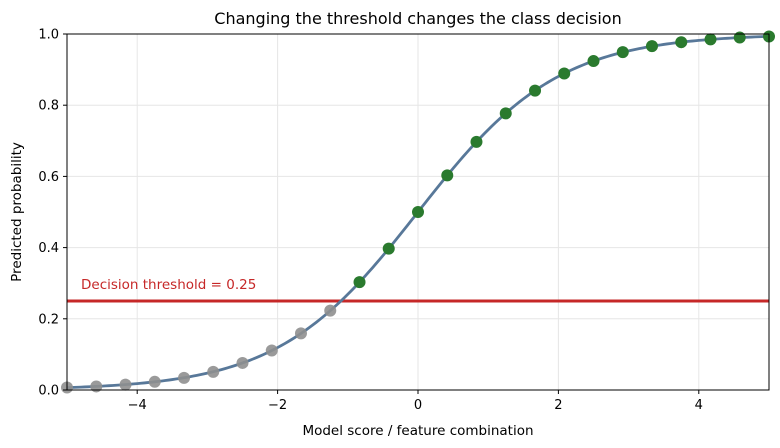 The width and height of the screenshot is (780, 448). I want to click on y-tick-label: 0.8, so click(48, 106).